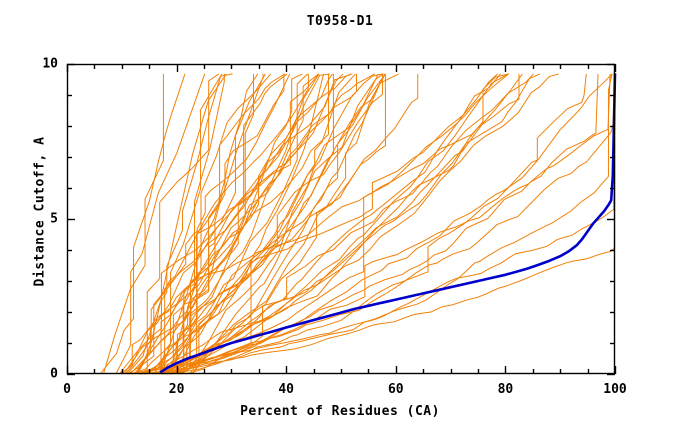  Describe the element at coordinates (395, 389) in the screenshot. I see `x-tick-label: 60` at that location.